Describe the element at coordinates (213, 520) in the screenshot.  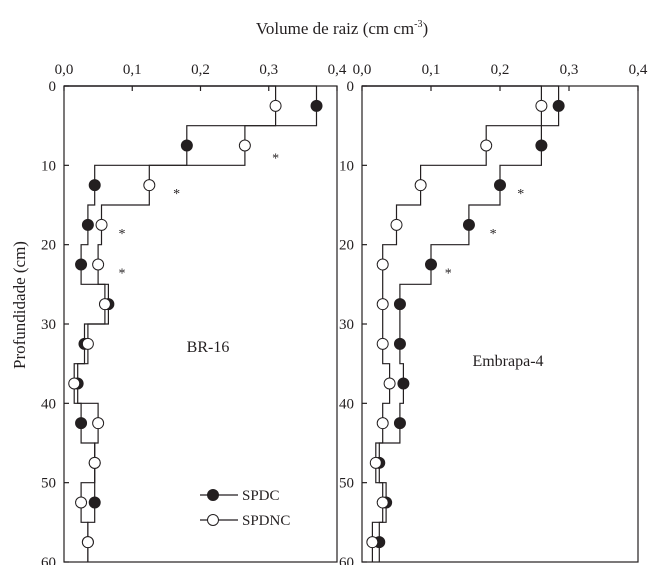
I see `legend-marker-open` at that location.